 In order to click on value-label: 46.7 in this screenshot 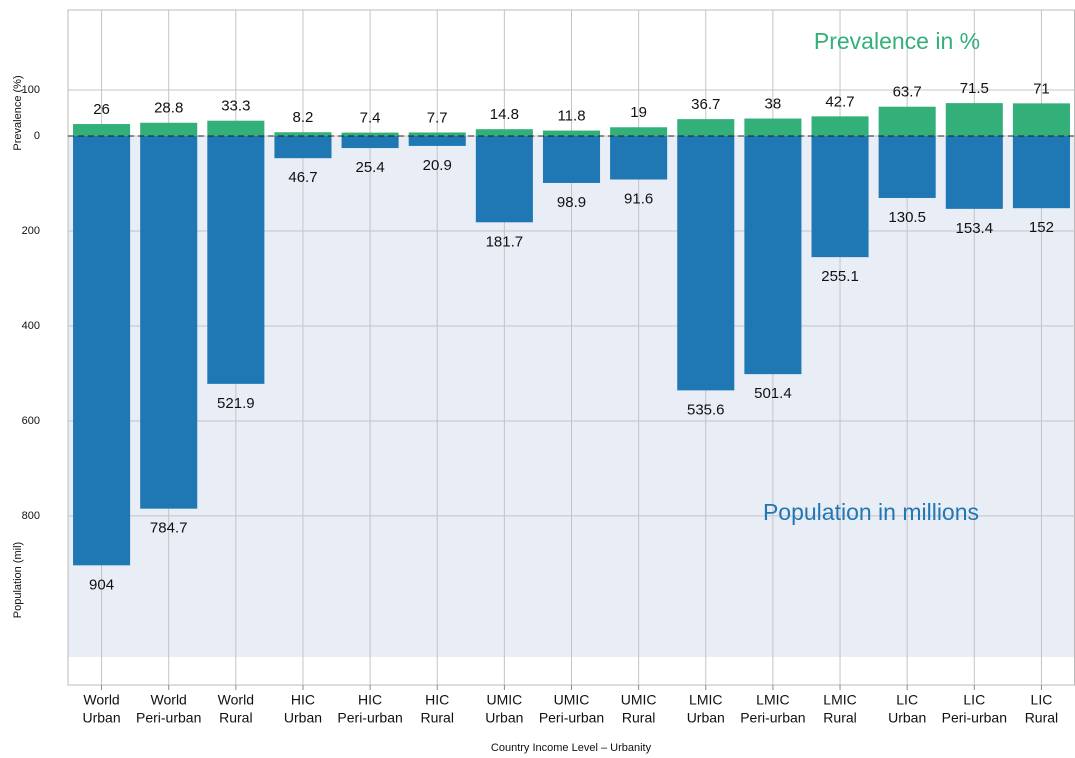, I will do `click(302, 177)`.